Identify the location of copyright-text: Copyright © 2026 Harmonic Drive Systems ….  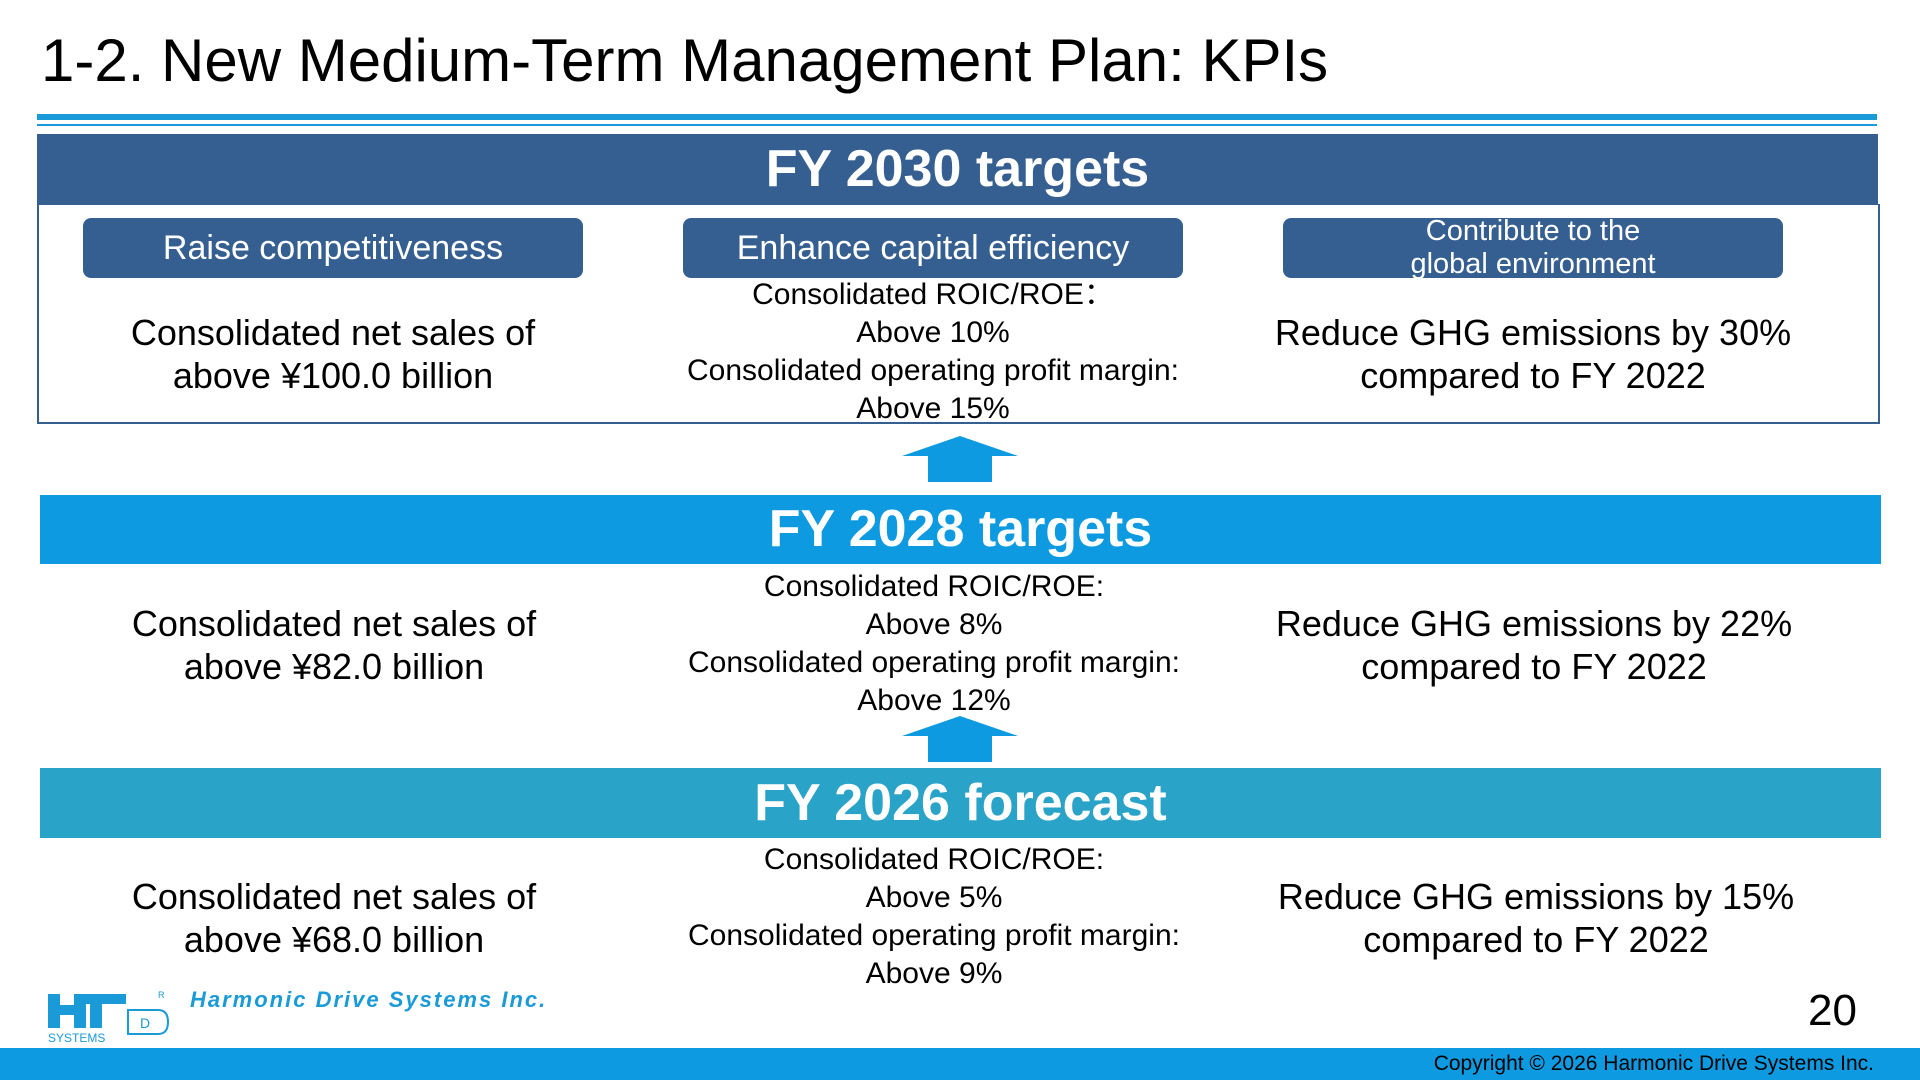
(1653, 1063).